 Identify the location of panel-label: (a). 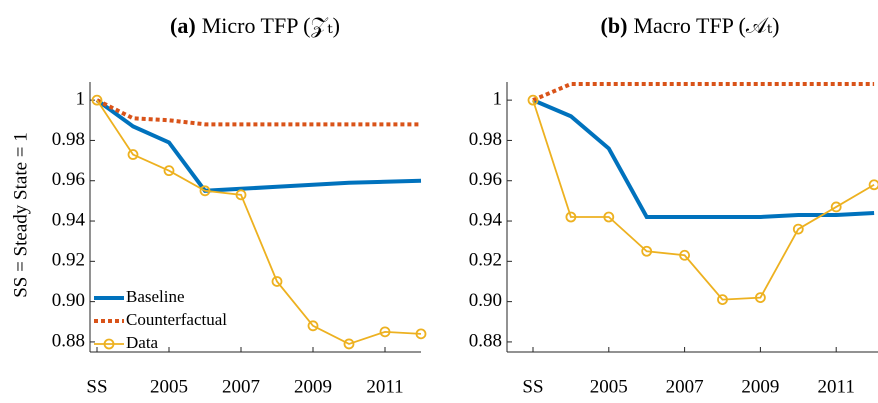
(183, 25).